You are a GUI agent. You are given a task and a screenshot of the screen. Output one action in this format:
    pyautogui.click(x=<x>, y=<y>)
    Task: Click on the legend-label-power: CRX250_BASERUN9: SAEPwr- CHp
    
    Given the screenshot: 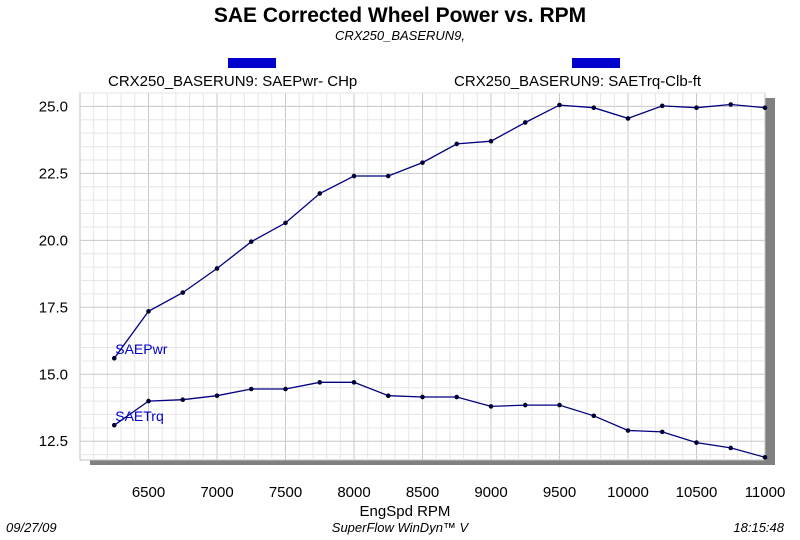 What is the action you would take?
    pyautogui.click(x=233, y=81)
    